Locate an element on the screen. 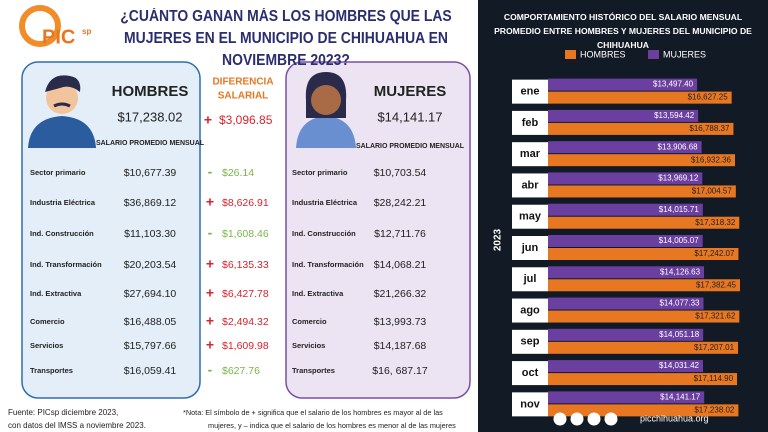  hombres-salary: $11,103.30 is located at coordinates (150, 234).